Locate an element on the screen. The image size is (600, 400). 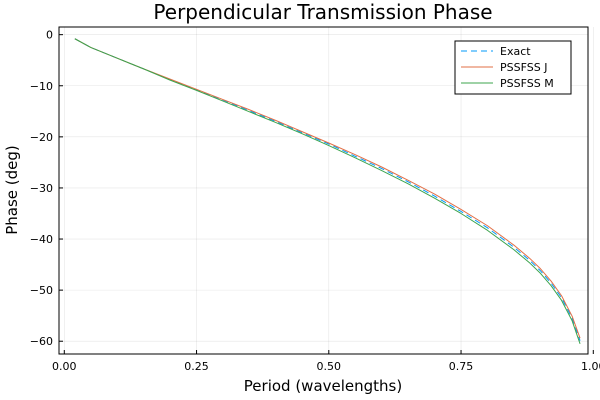
x-tick-label: 0.75 is located at coordinates (461, 366).